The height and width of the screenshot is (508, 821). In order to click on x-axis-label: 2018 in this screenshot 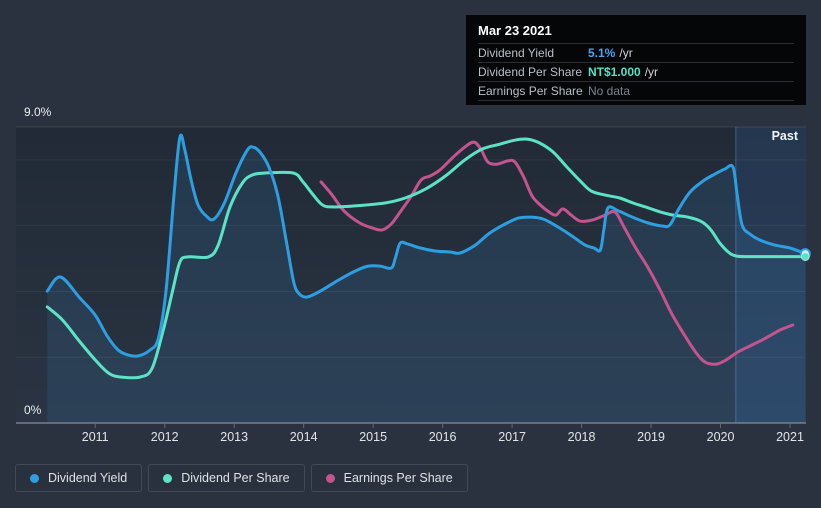, I will do `click(581, 437)`.